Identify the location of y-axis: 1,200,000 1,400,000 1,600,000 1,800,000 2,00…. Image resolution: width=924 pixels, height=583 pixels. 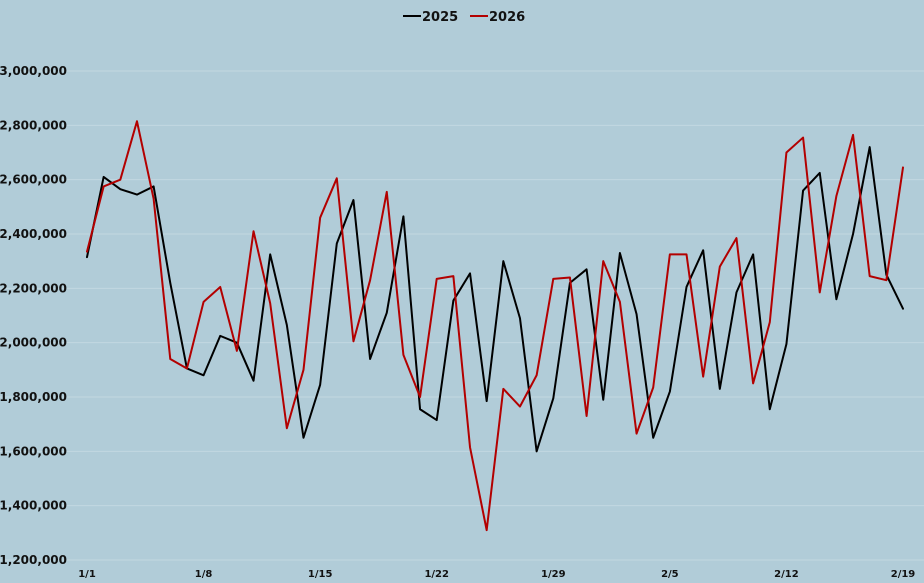
(33, 315).